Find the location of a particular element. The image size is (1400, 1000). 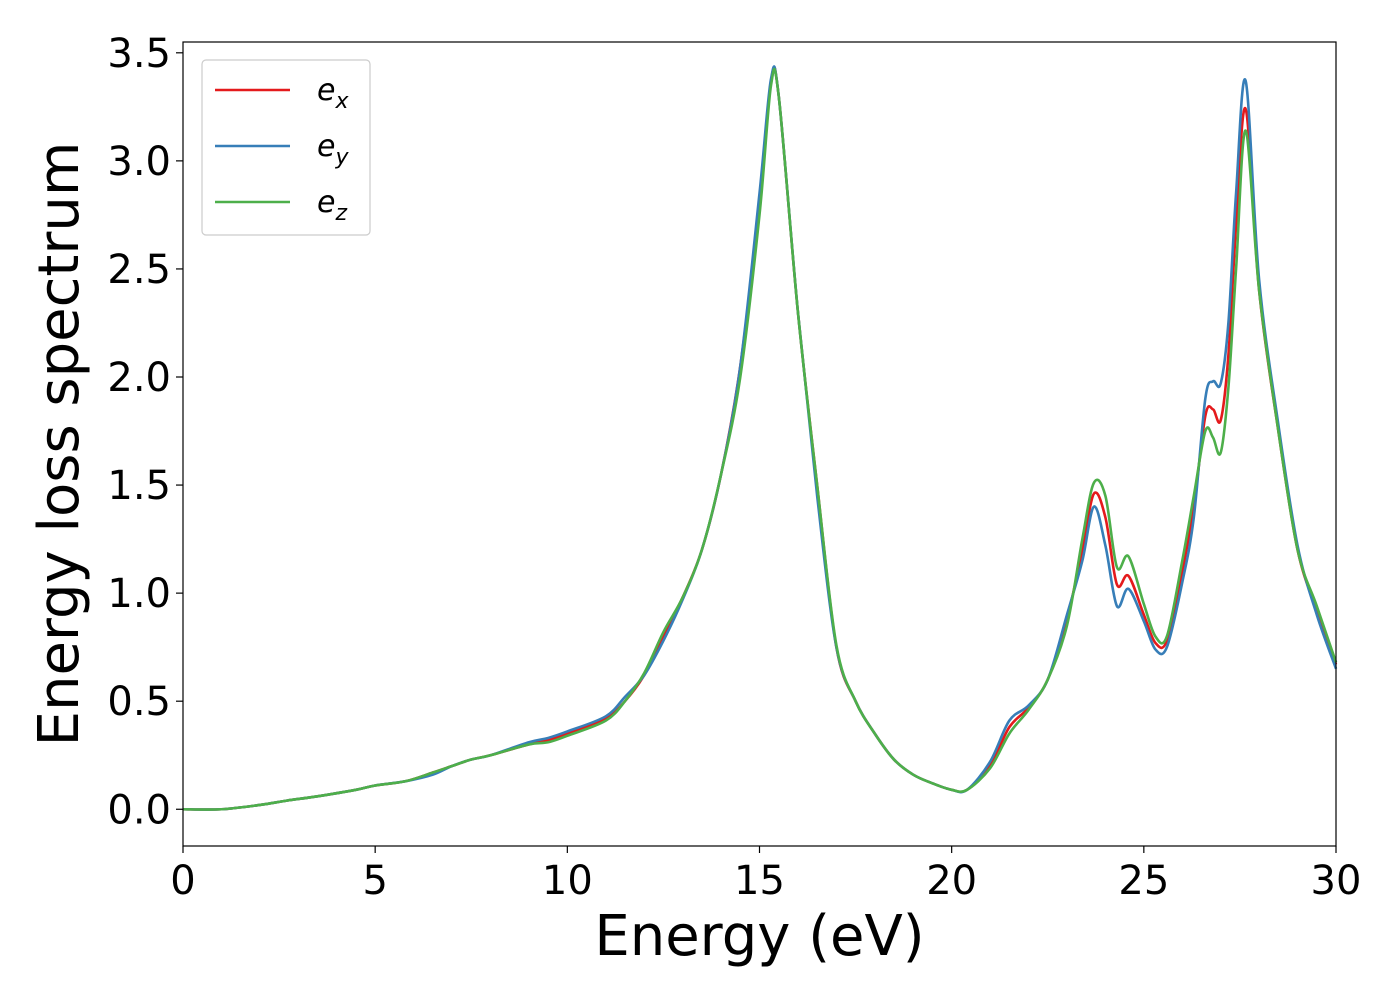

x-tick-label: 15 is located at coordinates (759, 881).